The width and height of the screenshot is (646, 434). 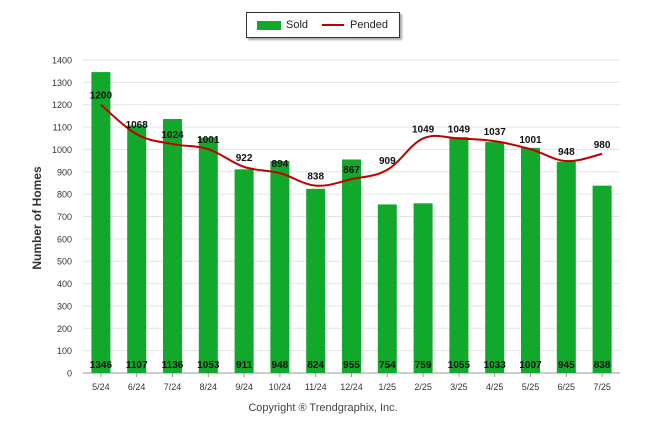 I want to click on x-tick-label: 3/25, so click(x=459, y=387).